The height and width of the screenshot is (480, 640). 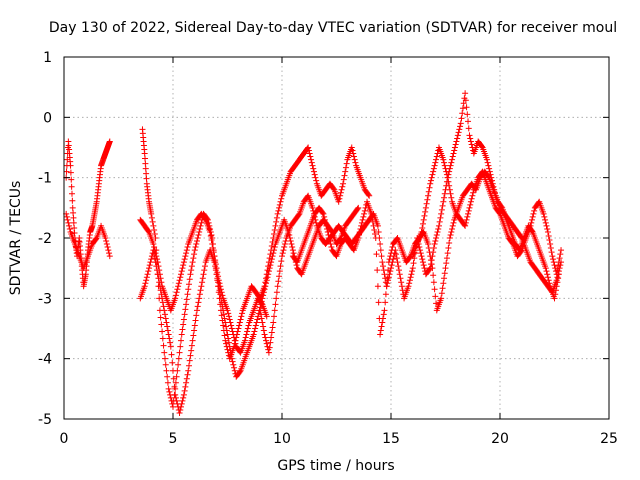 I want to click on y-tick-label: 0, so click(x=47, y=118).